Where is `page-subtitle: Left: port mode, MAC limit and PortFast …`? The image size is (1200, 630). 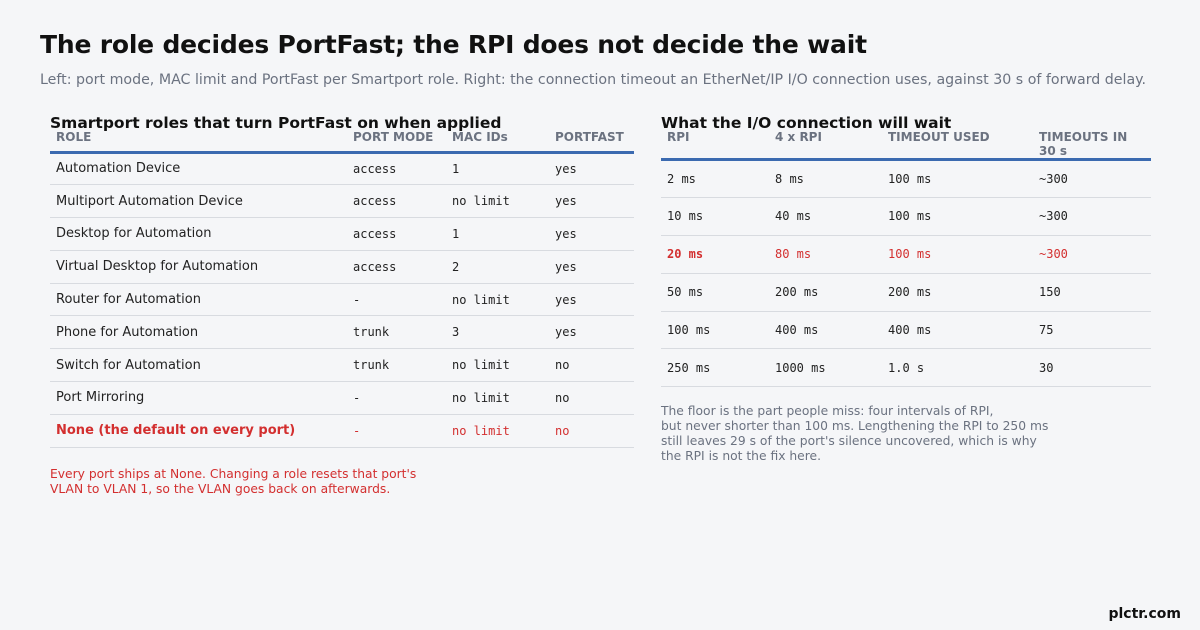 page-subtitle: Left: port mode, MAC limit and PortFast … is located at coordinates (593, 80).